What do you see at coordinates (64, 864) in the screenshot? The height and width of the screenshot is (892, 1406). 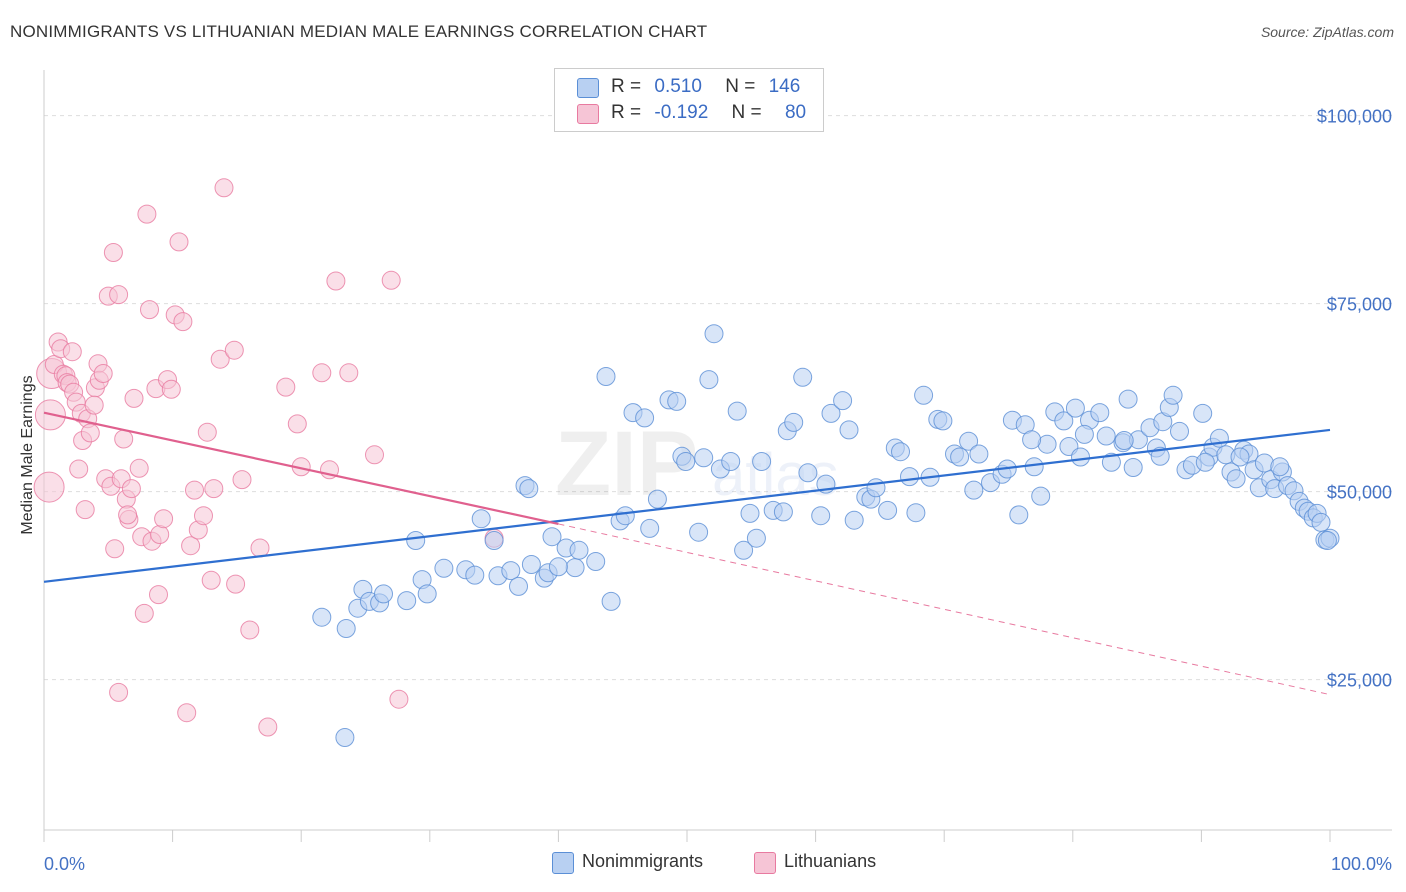 I see `x-tick-label: 0.0%` at bounding box center [64, 864].